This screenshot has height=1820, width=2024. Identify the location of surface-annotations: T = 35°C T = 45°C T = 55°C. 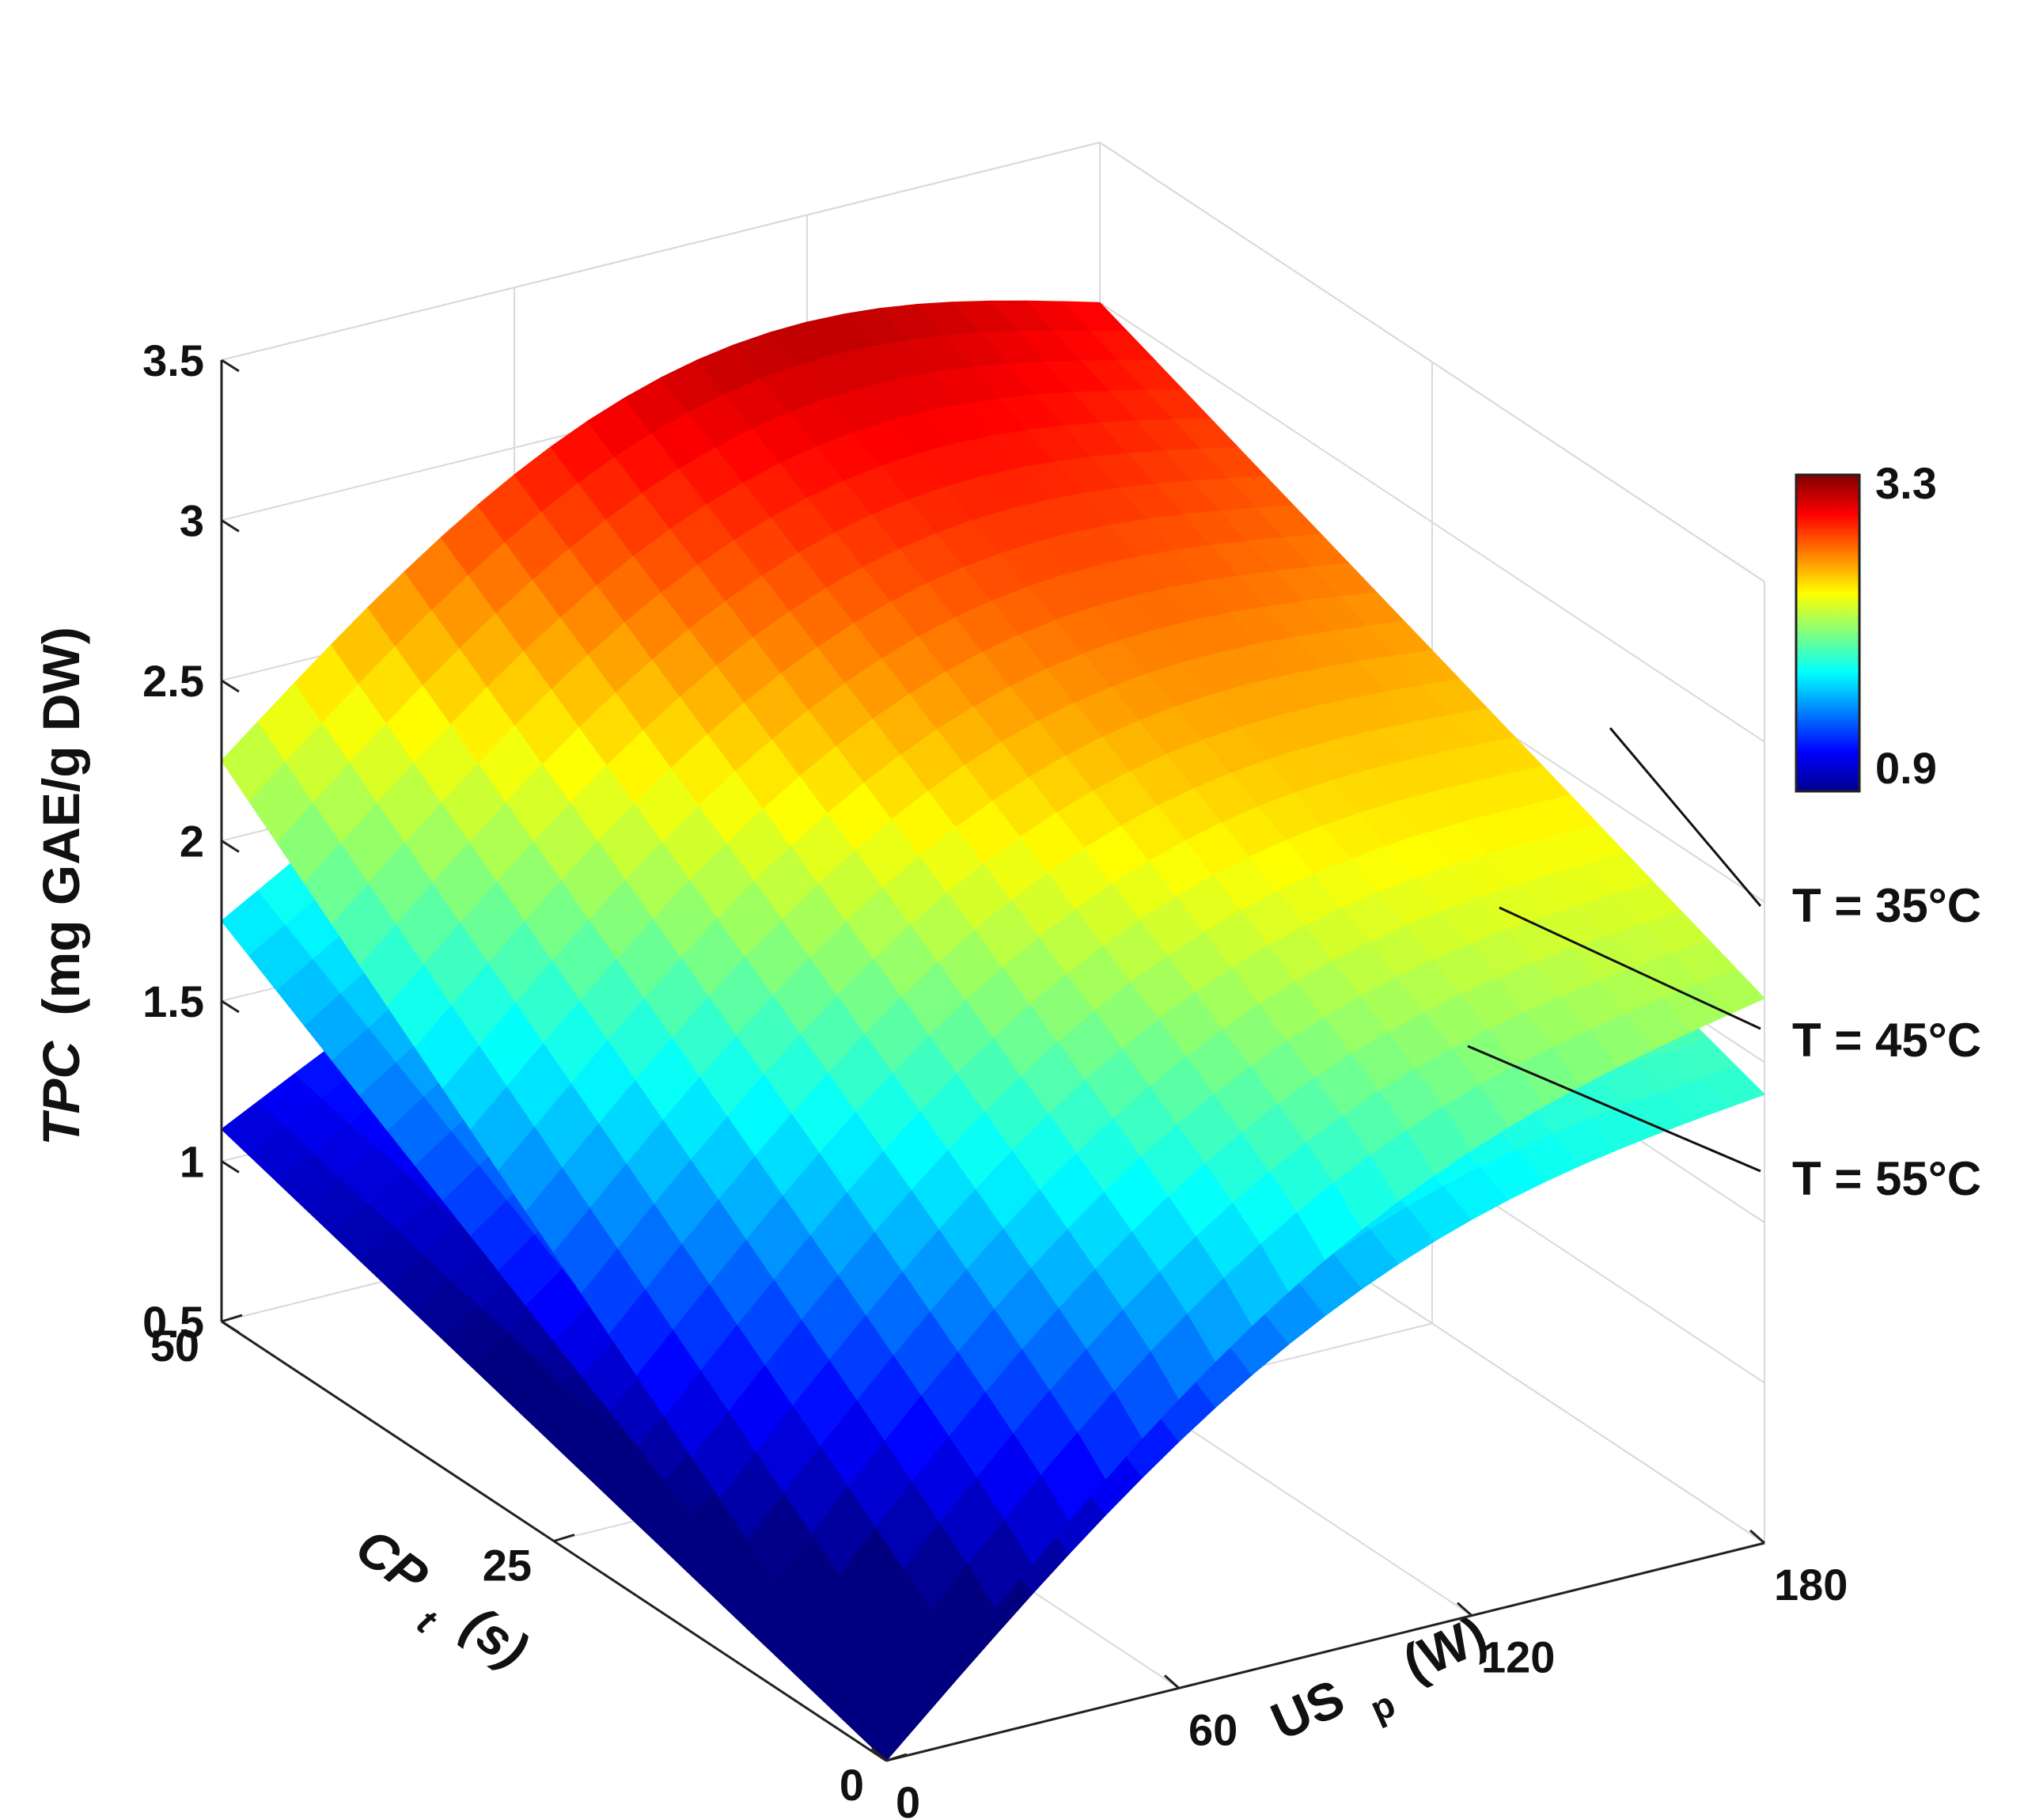
(1724, 966).